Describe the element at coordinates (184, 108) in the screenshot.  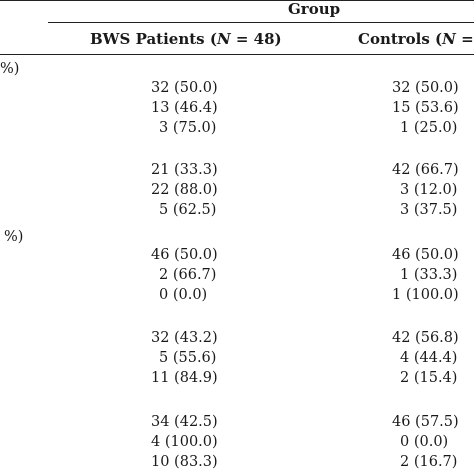
I see `bws-cell: 13 (46.4)` at that location.